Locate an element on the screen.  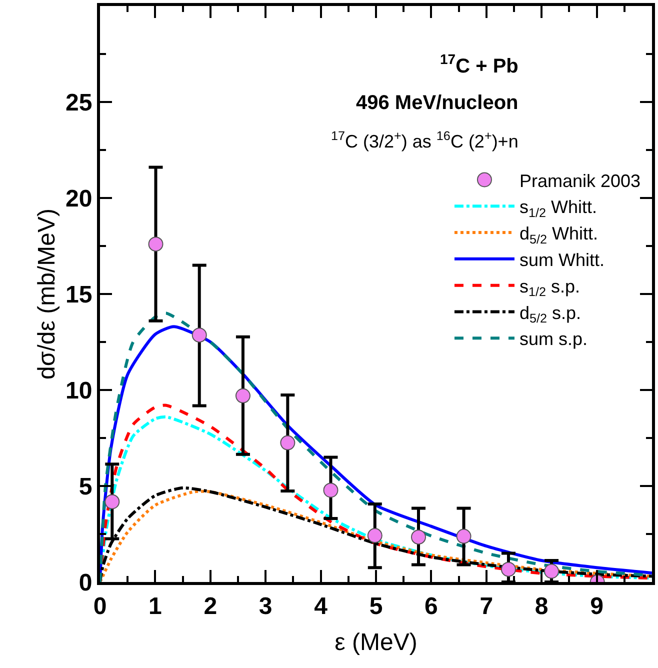
x-tick-label: 2 is located at coordinates (211, 606).